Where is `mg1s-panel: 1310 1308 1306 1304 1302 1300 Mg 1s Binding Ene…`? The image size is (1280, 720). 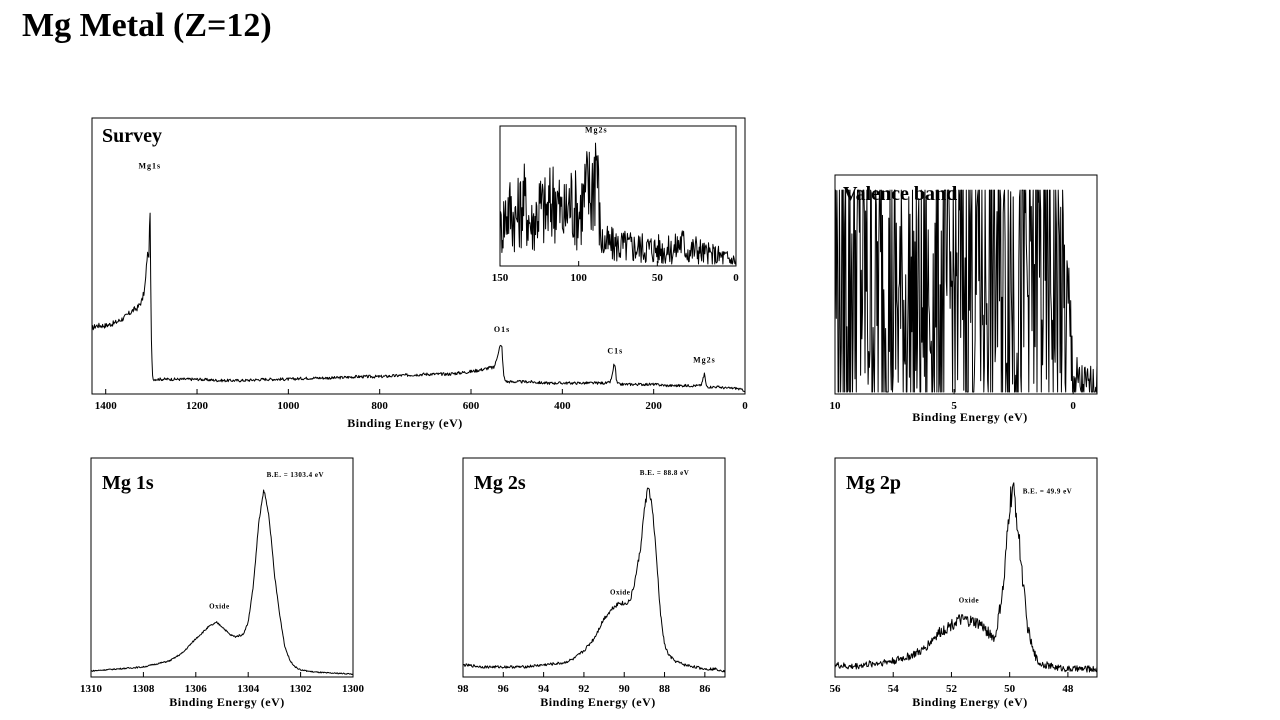 mg1s-panel: 1310 1308 1306 1304 1302 1300 Mg 1s Binding Ene… is located at coordinates (222, 583).